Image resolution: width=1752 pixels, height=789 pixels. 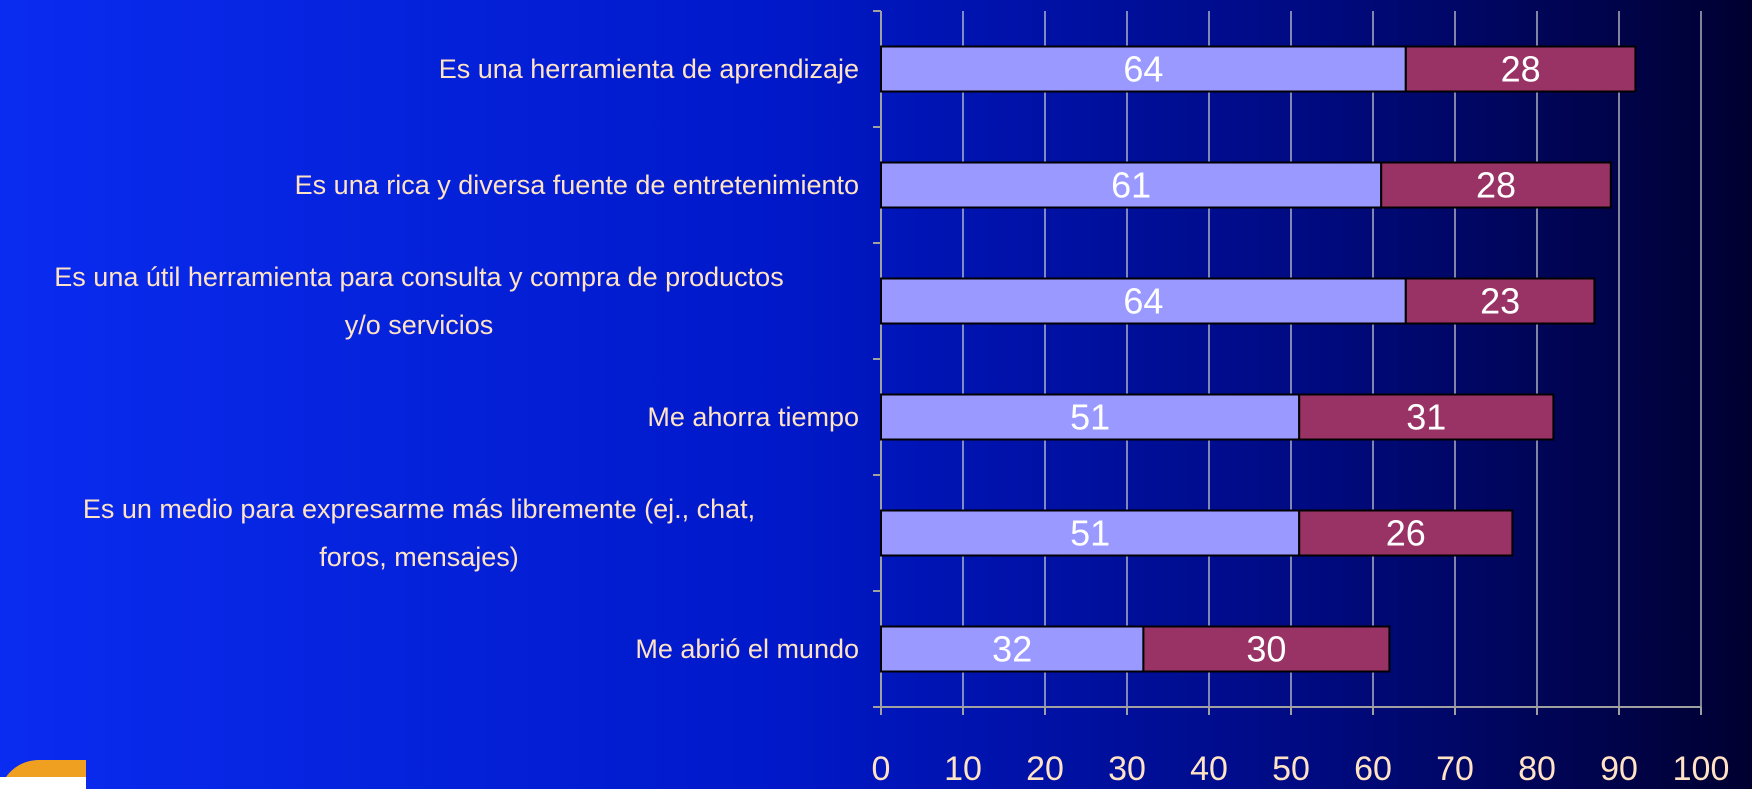 I want to click on data-label: 26, so click(x=1406, y=533).